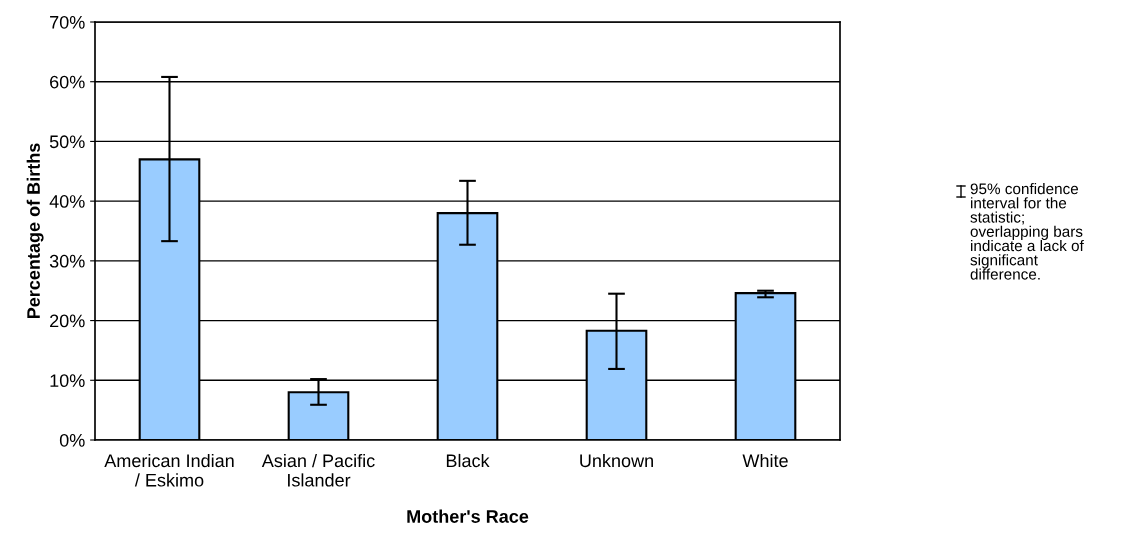 The width and height of the screenshot is (1133, 544). Describe the element at coordinates (72, 440) in the screenshot. I see `y-tick-label: 0%` at that location.